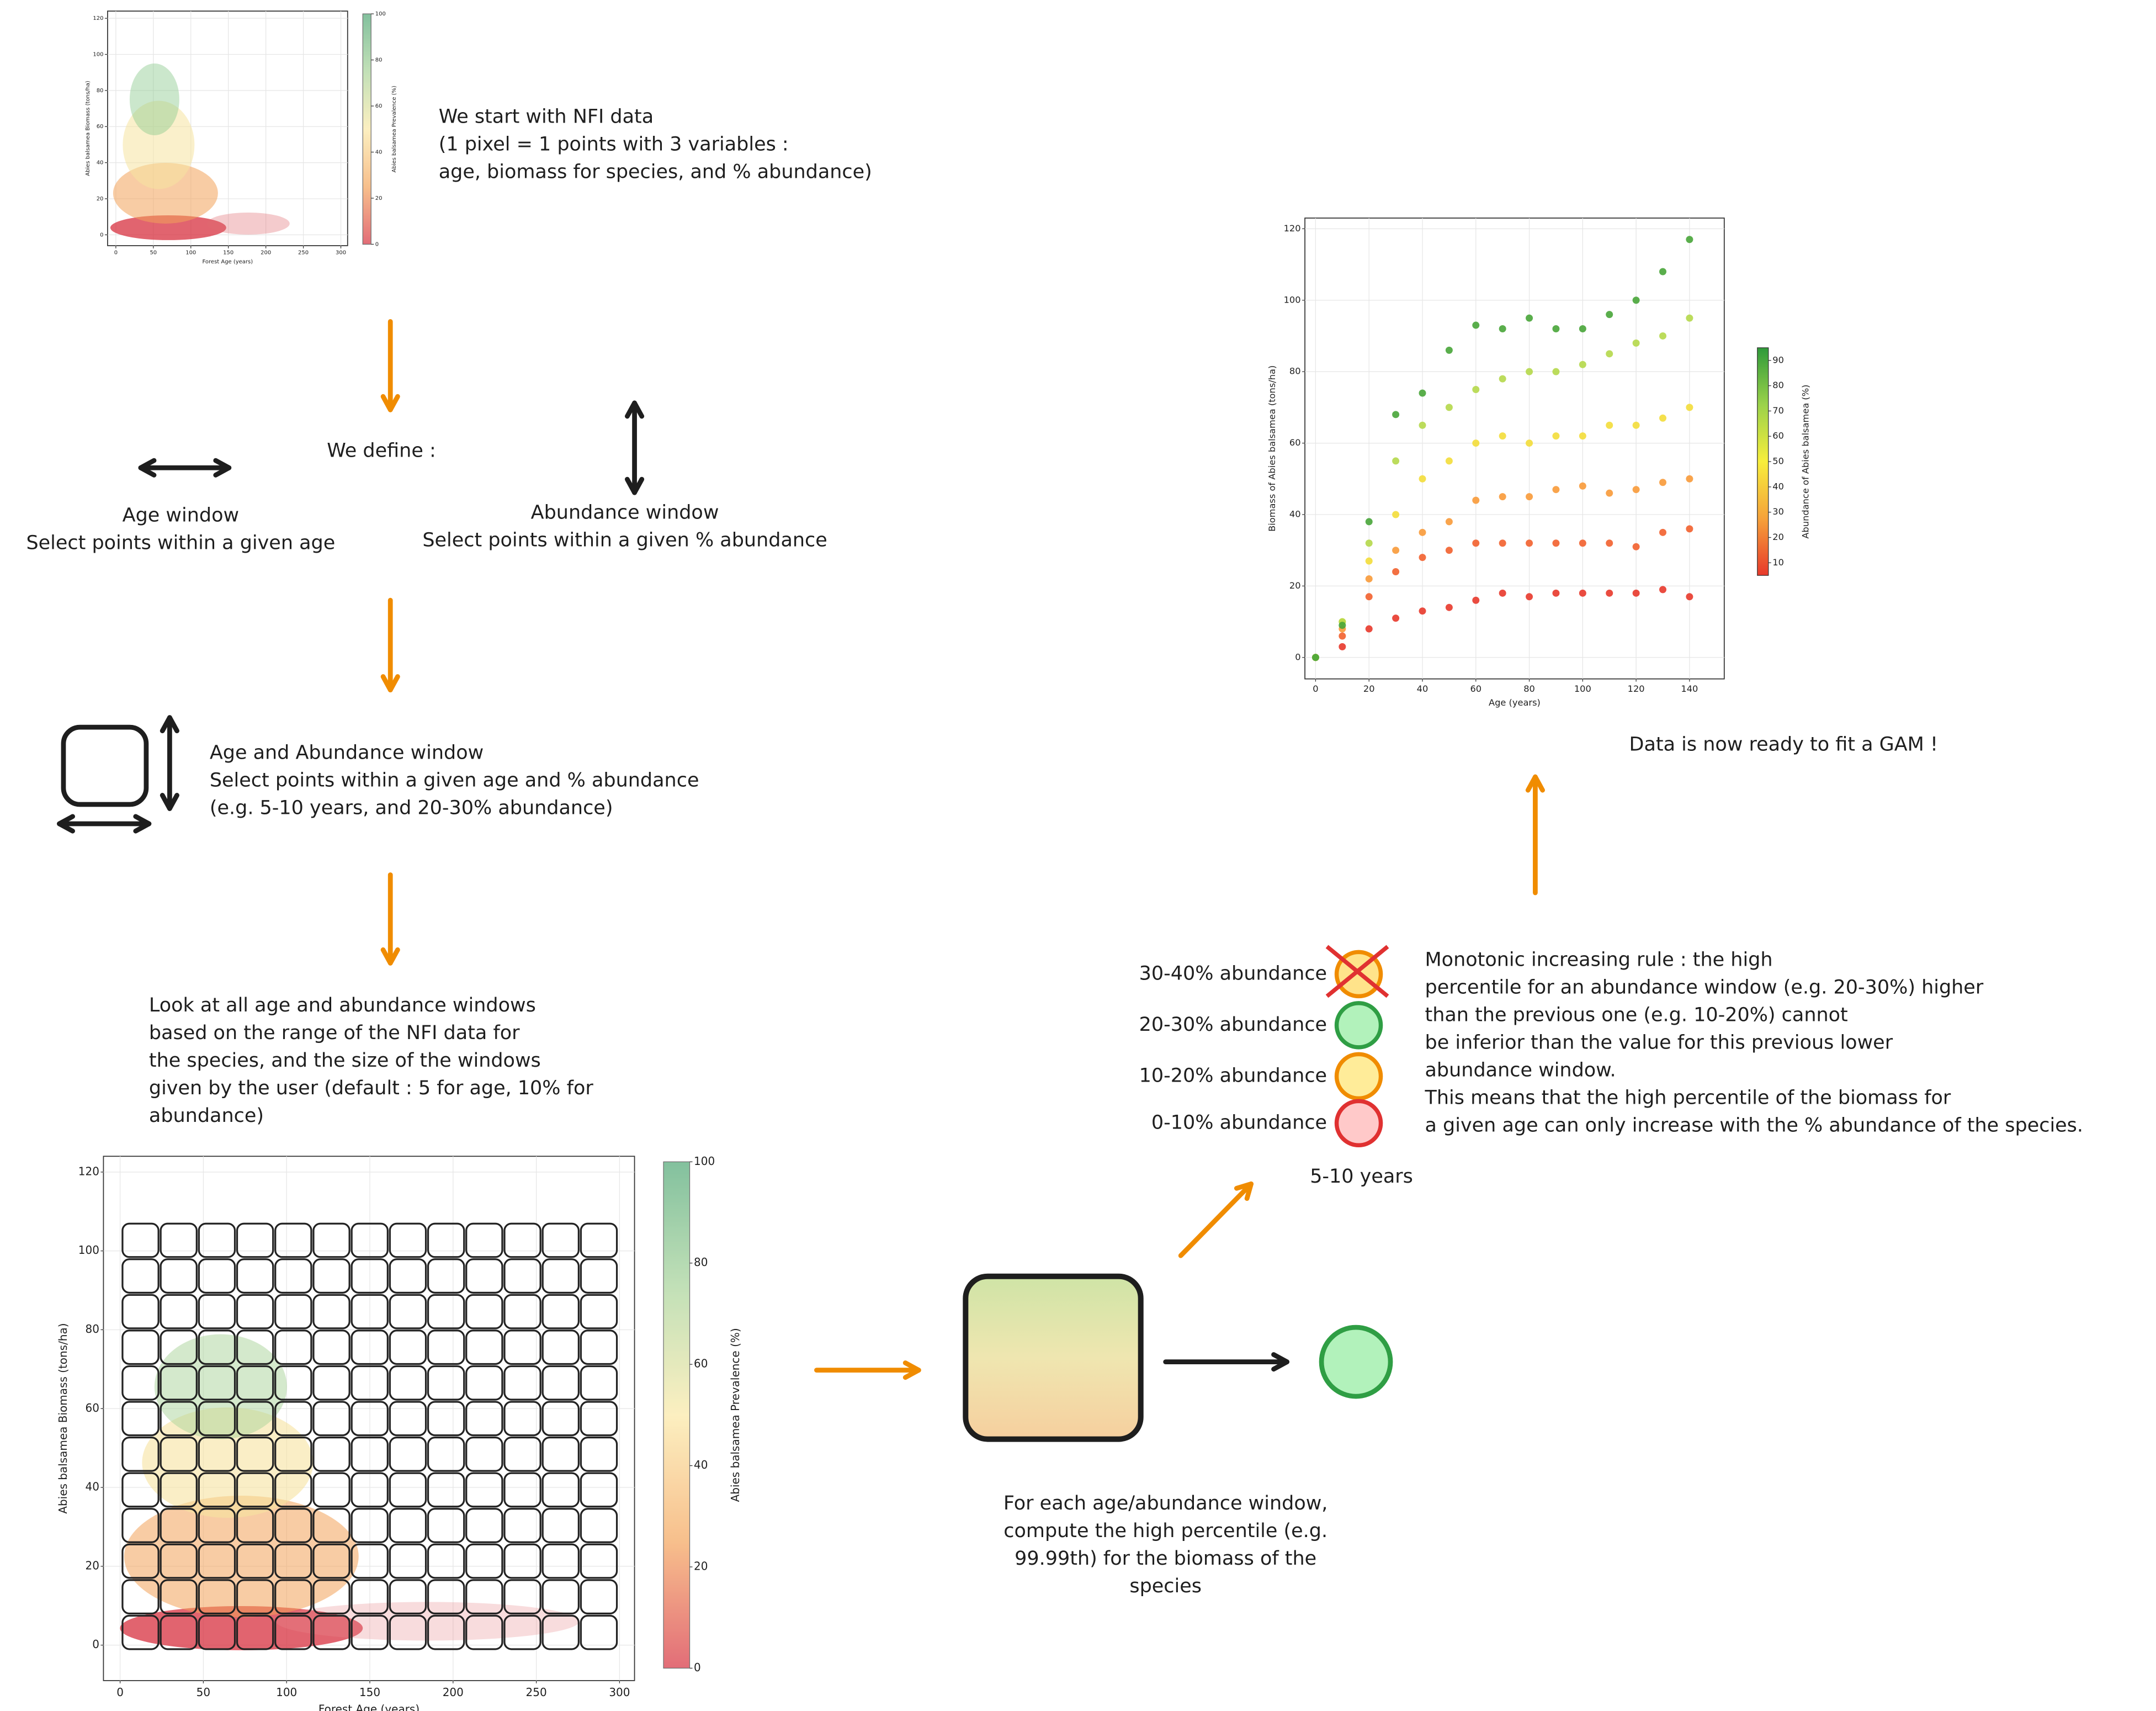 This screenshot has height=1711, width=2156. What do you see at coordinates (1515, 449) in the screenshot?
I see `plot-frame` at bounding box center [1515, 449].